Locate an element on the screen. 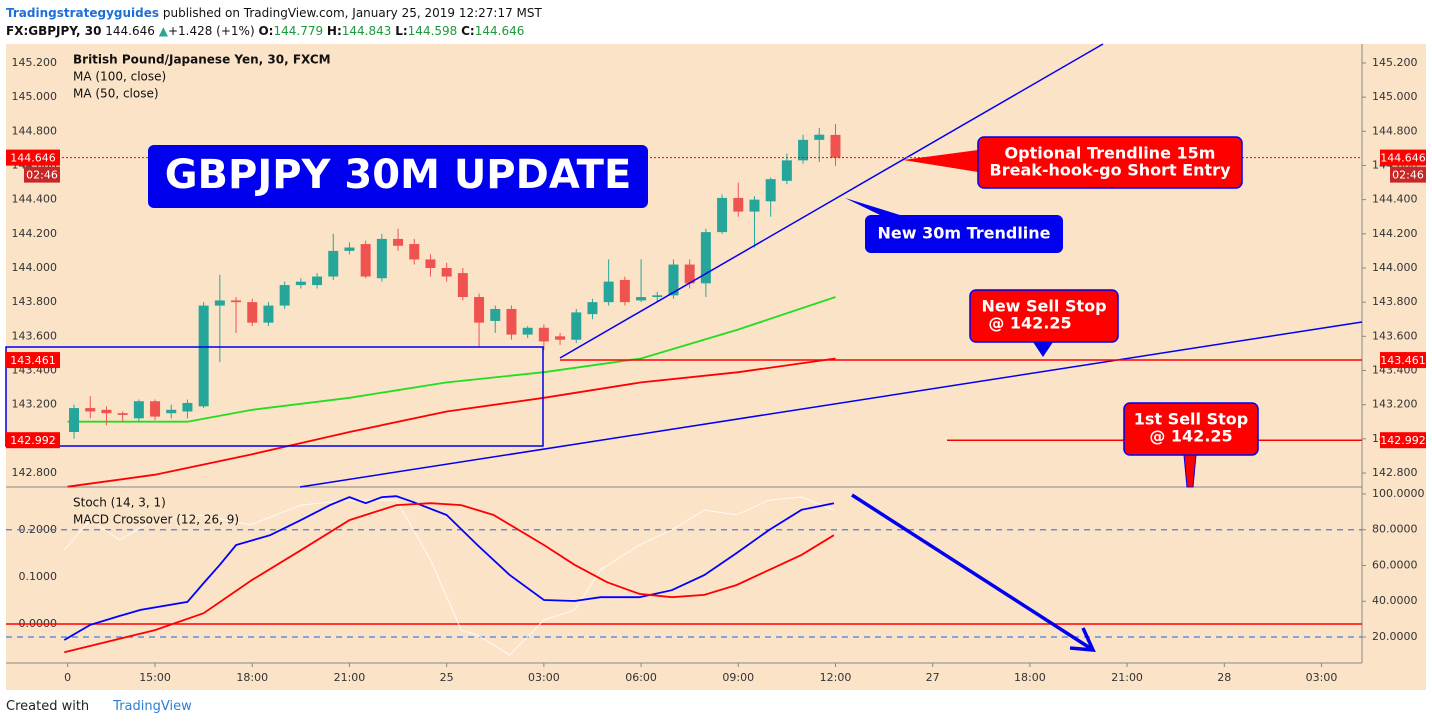 The height and width of the screenshot is (726, 1432). y-tick-label: 145.200 is located at coordinates (35, 62).